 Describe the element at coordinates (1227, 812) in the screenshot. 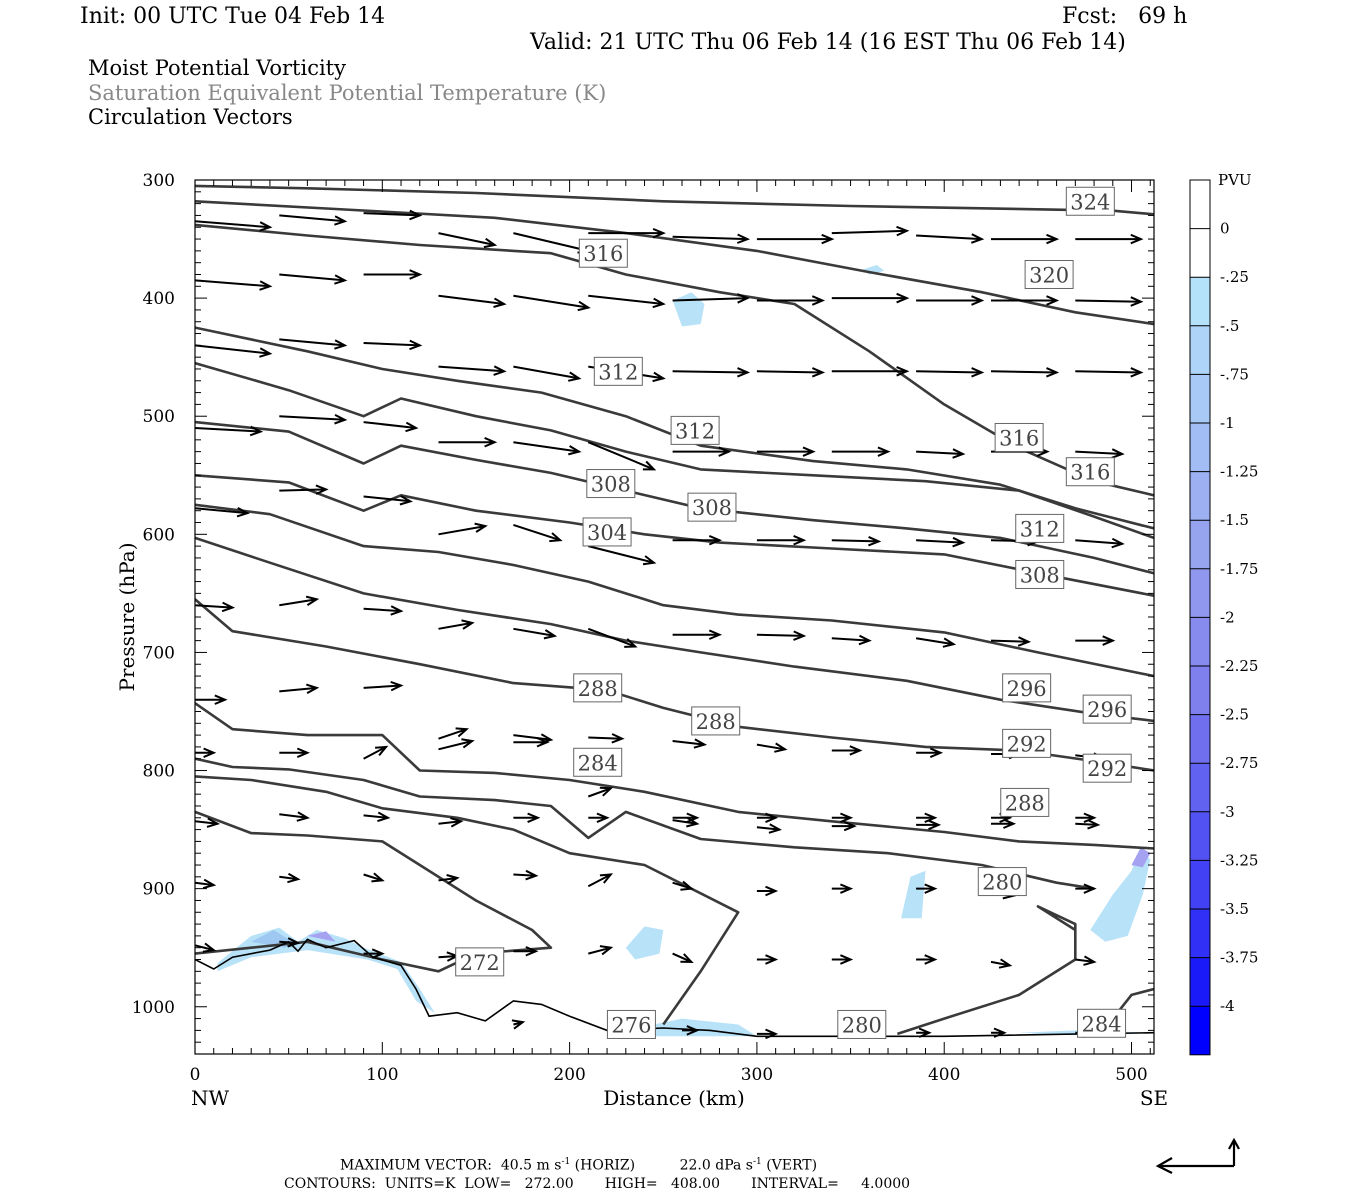

I see `colorbar-label: -3` at that location.